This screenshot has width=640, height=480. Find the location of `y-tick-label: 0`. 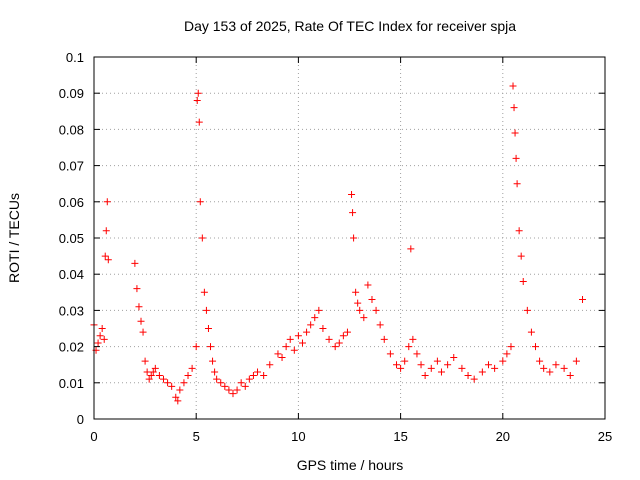

y-tick-label: 0 is located at coordinates (80, 419).